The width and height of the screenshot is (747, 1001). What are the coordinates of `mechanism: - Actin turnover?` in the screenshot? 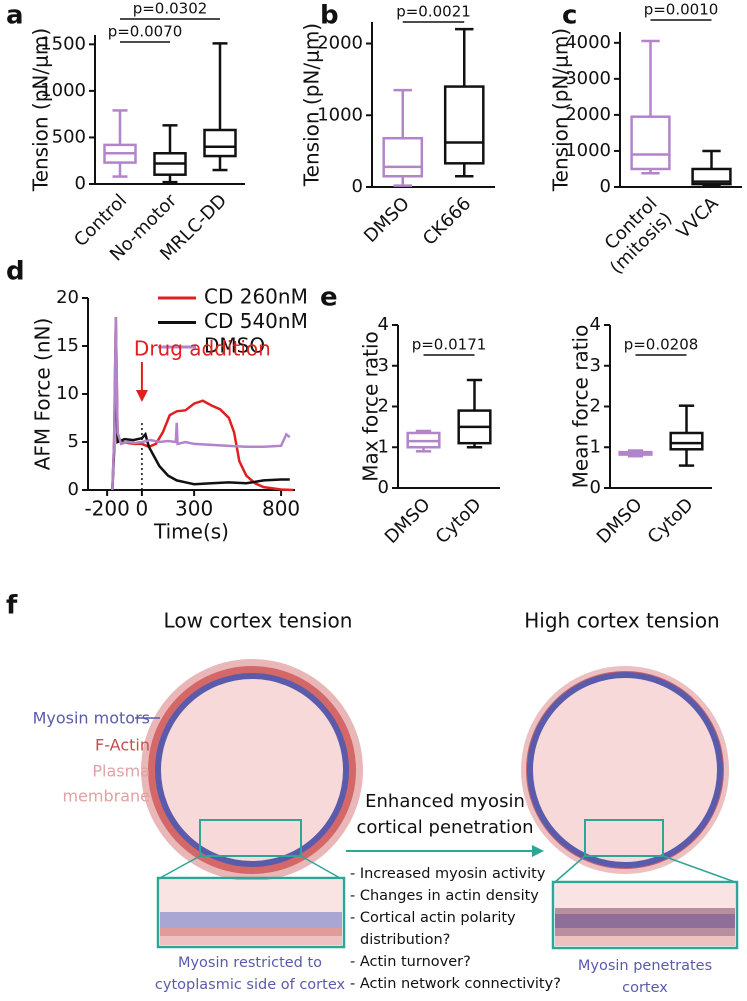 It's located at (410, 962).